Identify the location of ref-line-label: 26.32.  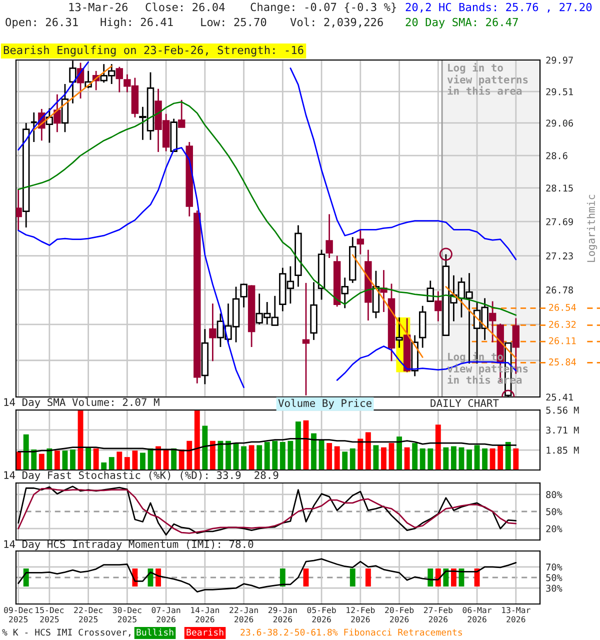
(562, 324).